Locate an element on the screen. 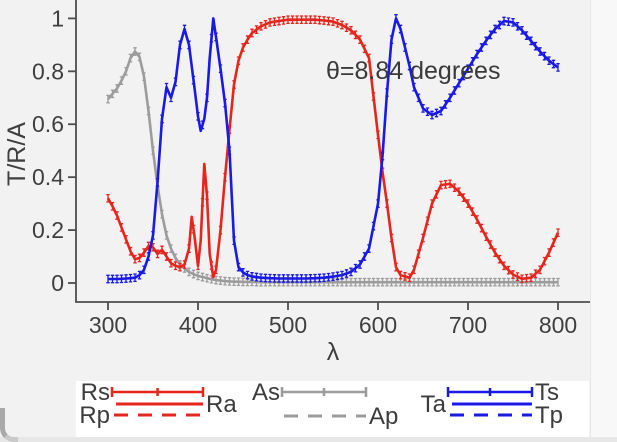 This screenshot has width=617, height=442. legend-label-As: As is located at coordinates (266, 392).